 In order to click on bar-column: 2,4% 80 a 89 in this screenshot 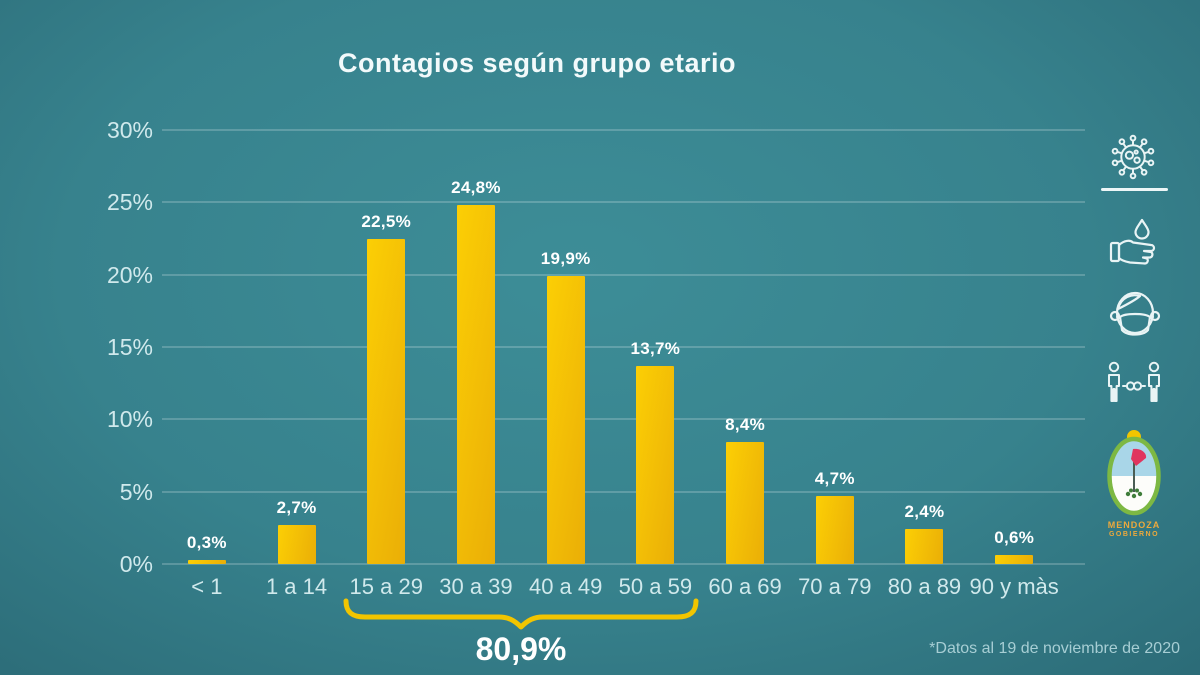, I will do `click(925, 364)`.